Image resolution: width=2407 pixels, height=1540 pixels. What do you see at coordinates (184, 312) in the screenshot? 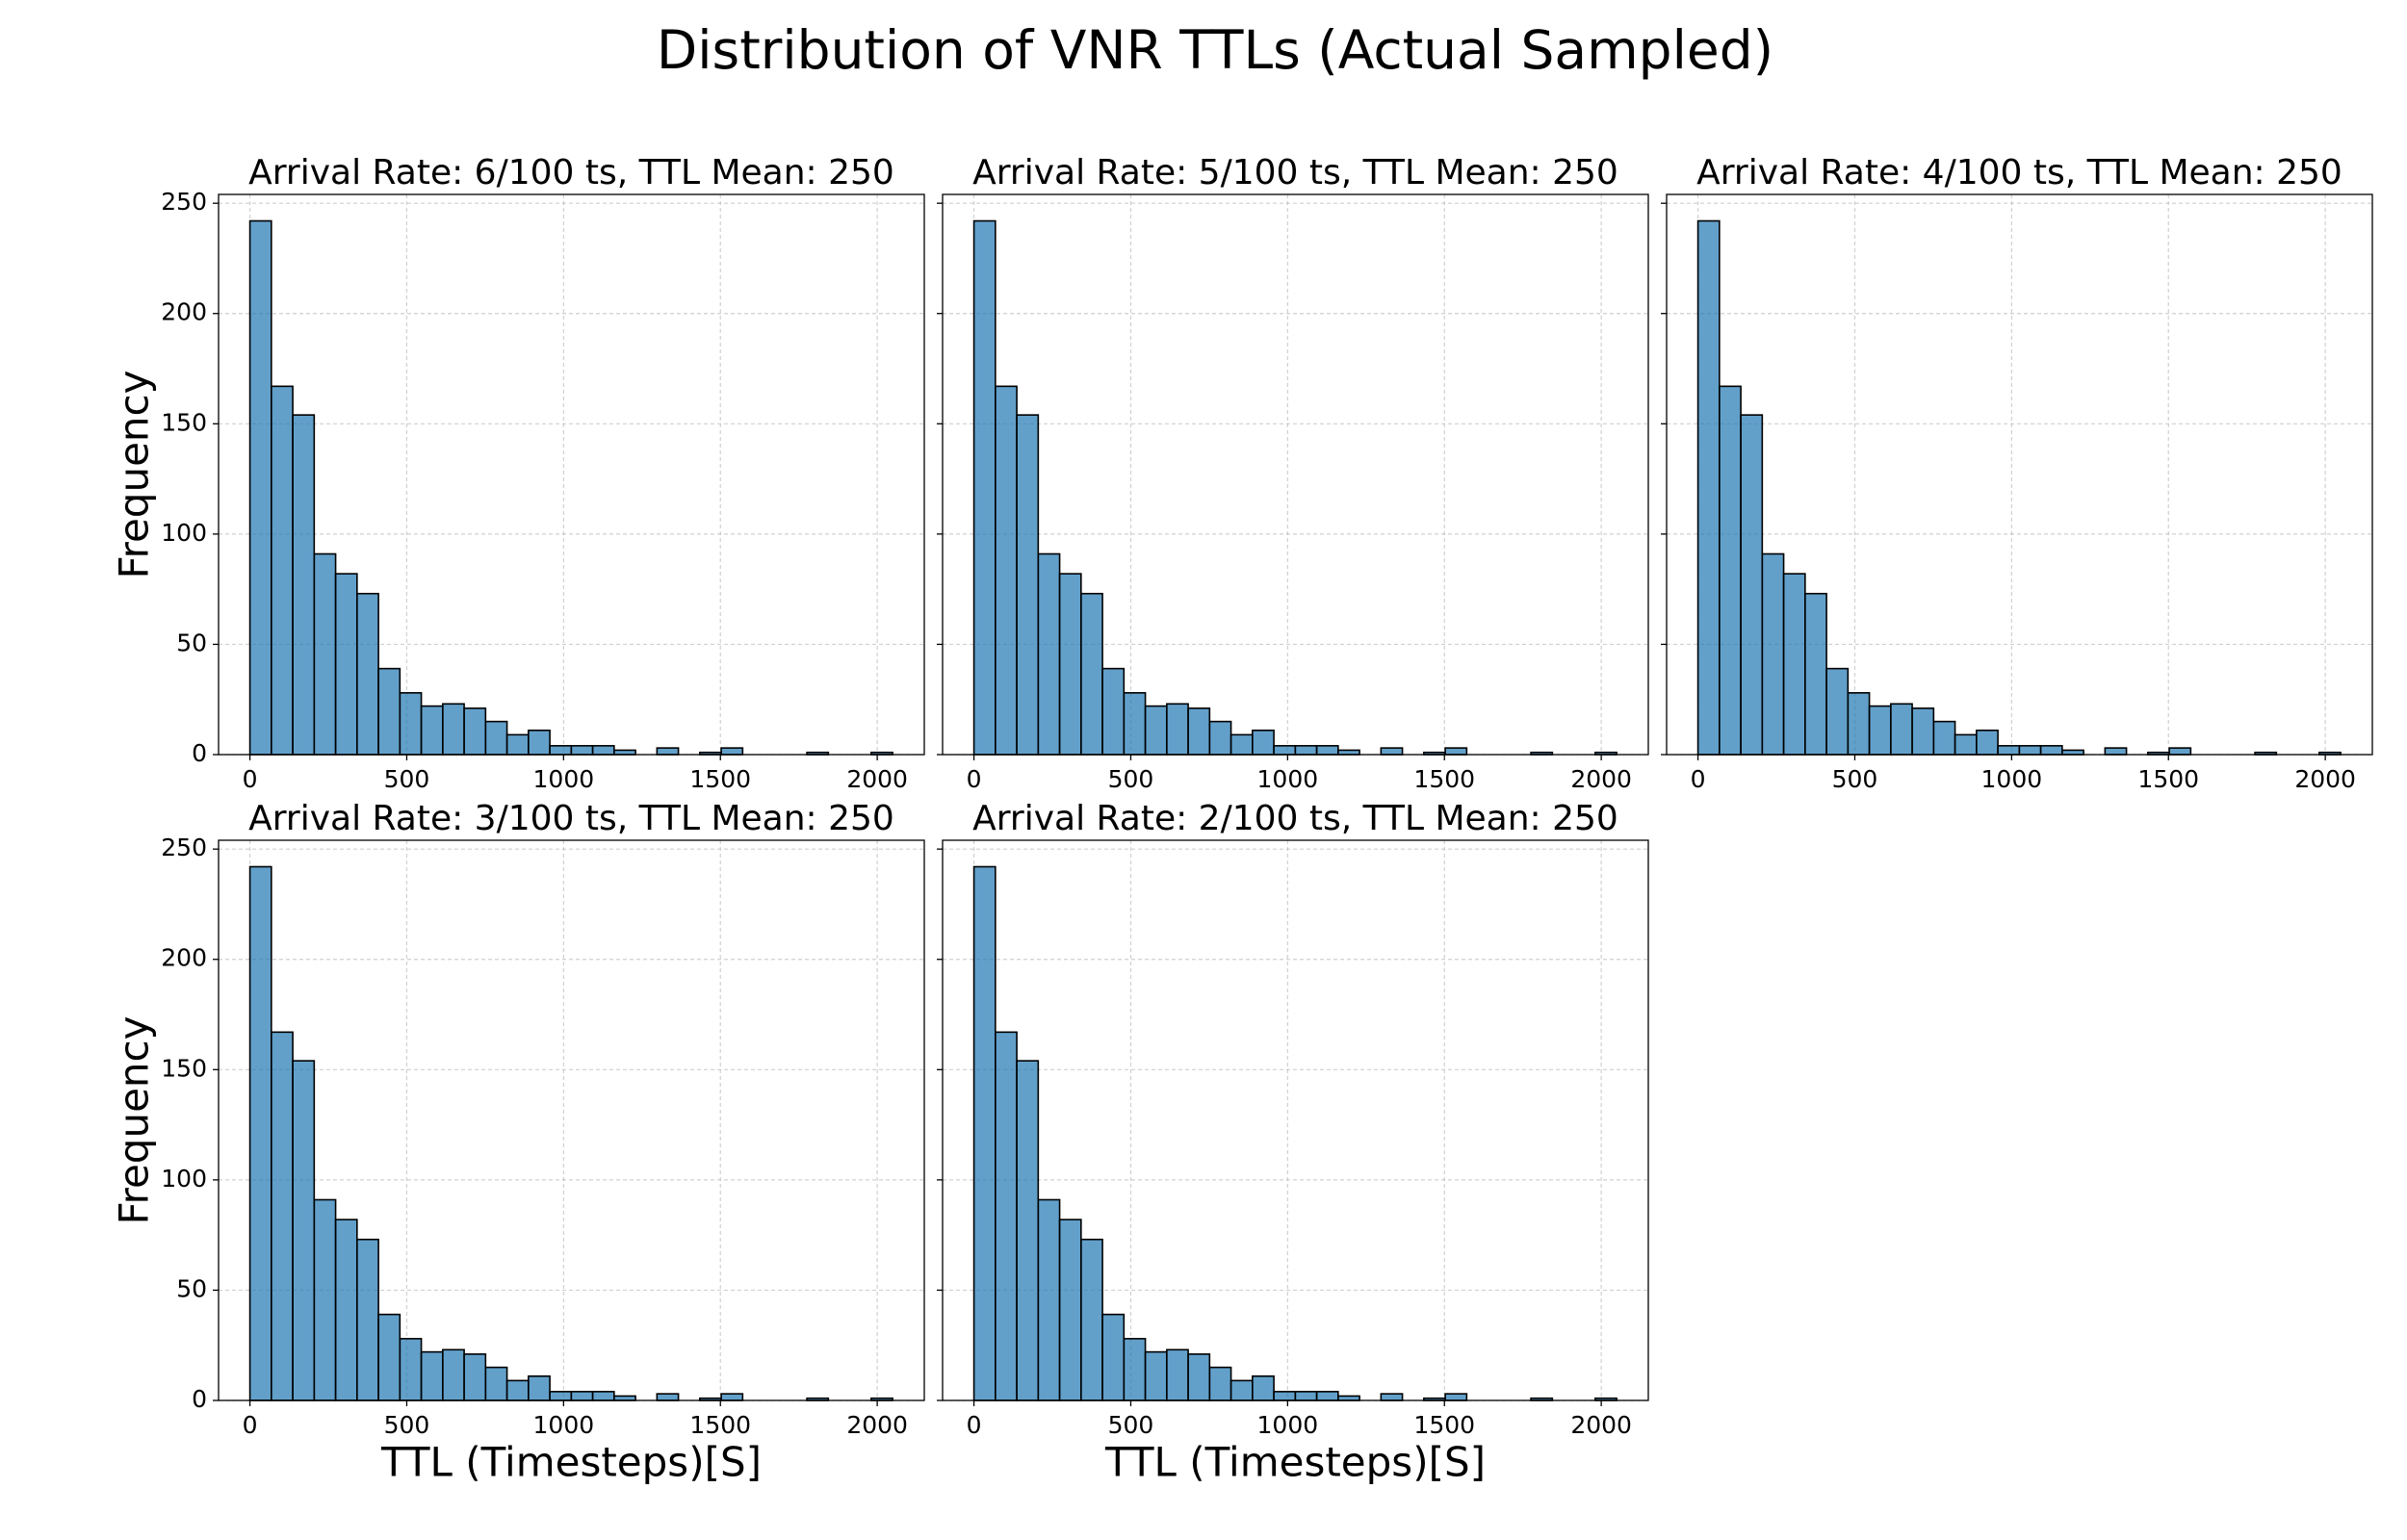
I see `y-tick-label: 200` at bounding box center [184, 312].